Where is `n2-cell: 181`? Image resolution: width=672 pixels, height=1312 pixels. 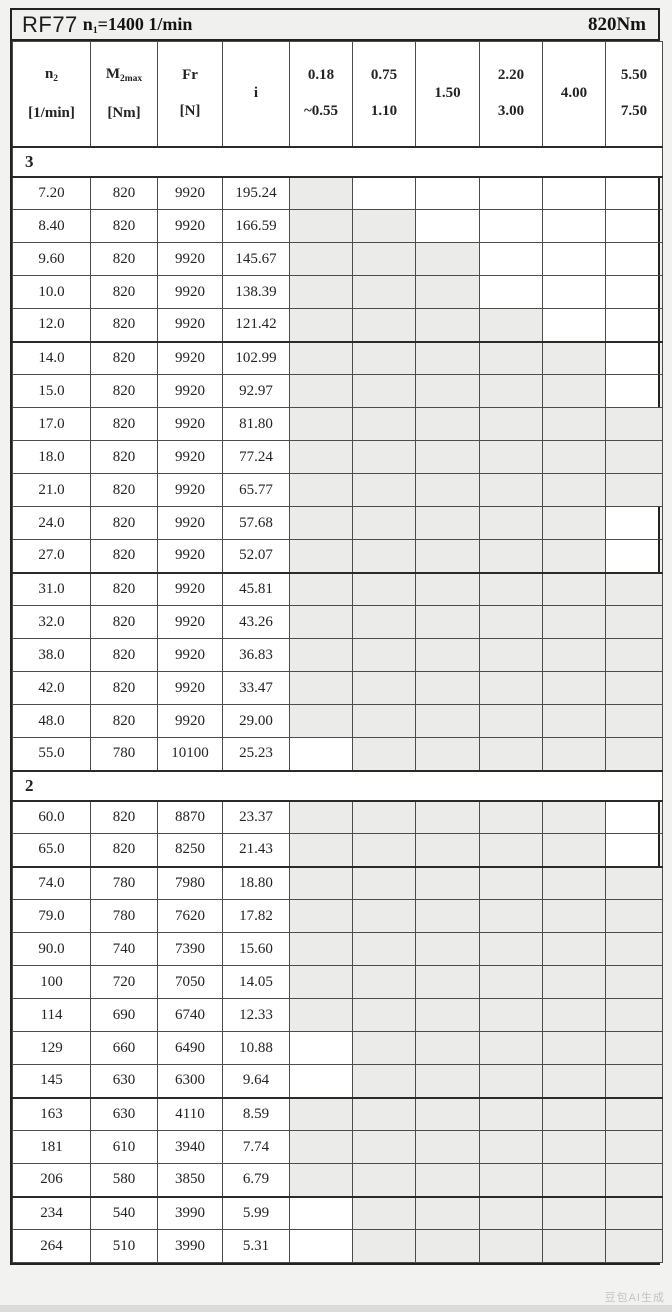
n2-cell: 181 is located at coordinates (51, 1147).